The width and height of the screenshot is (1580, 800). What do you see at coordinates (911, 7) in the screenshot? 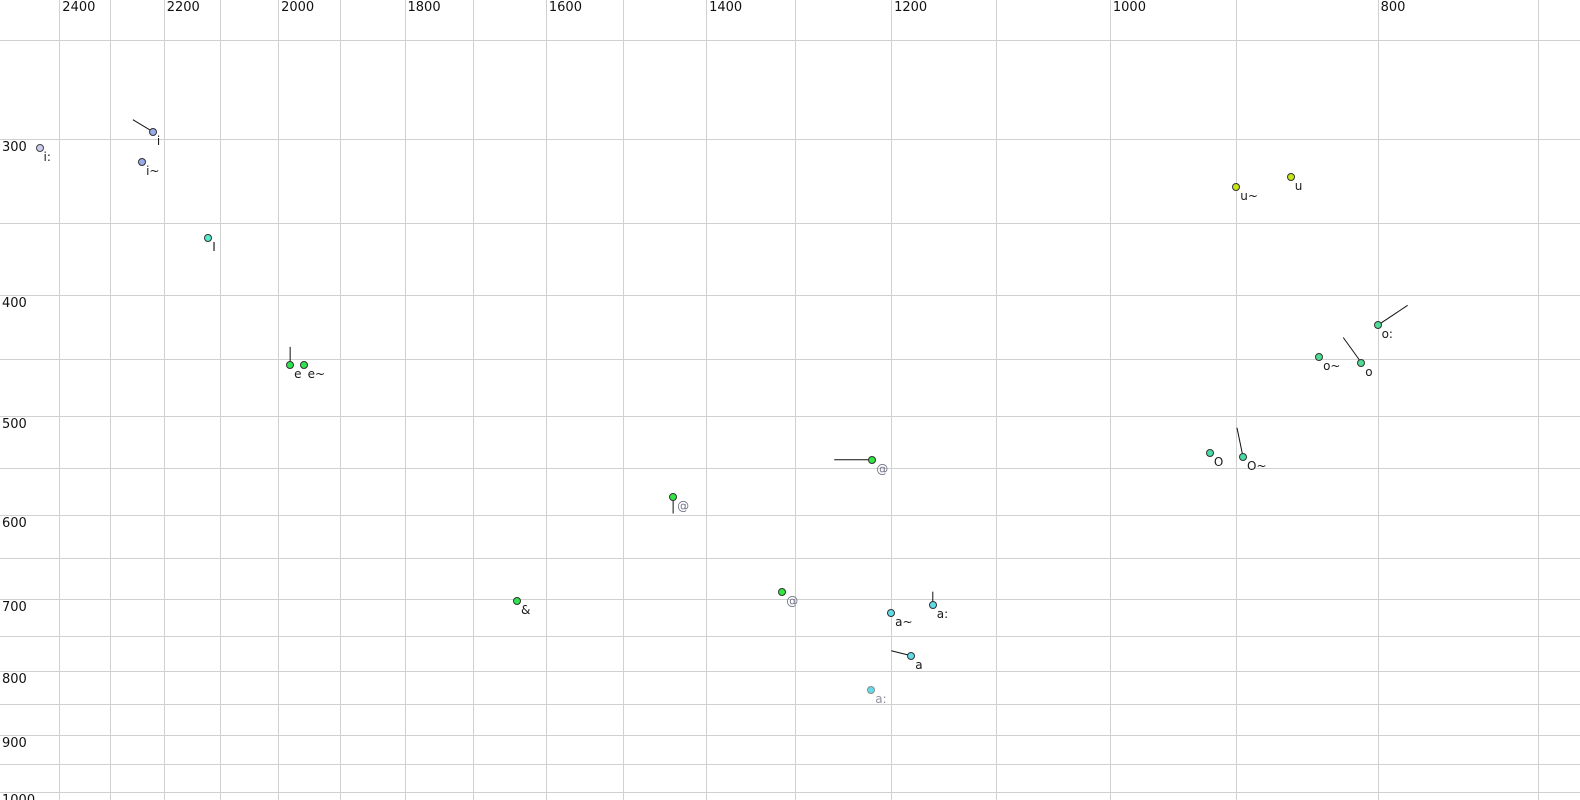
I see `x-tick-label: 1200` at bounding box center [911, 7].